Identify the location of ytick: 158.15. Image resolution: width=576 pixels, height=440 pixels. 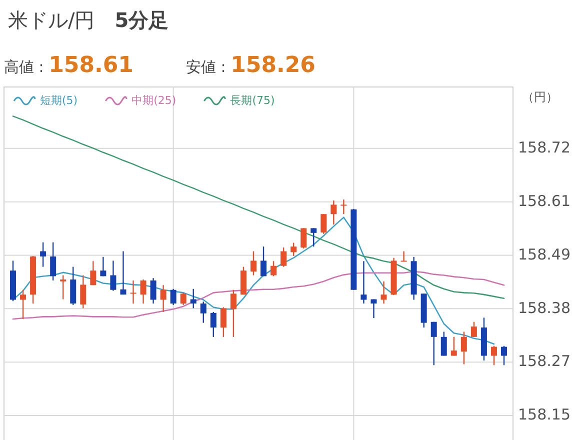
(544, 415).